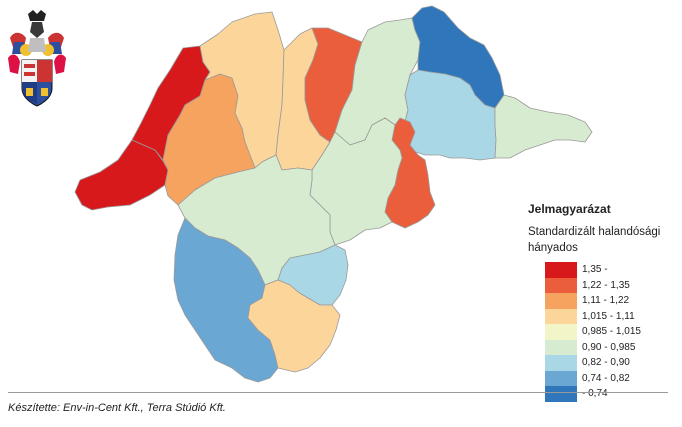 The width and height of the screenshot is (682, 427). I want to click on legend-subtitle: Standardizált halandósági hányados, so click(594, 240).